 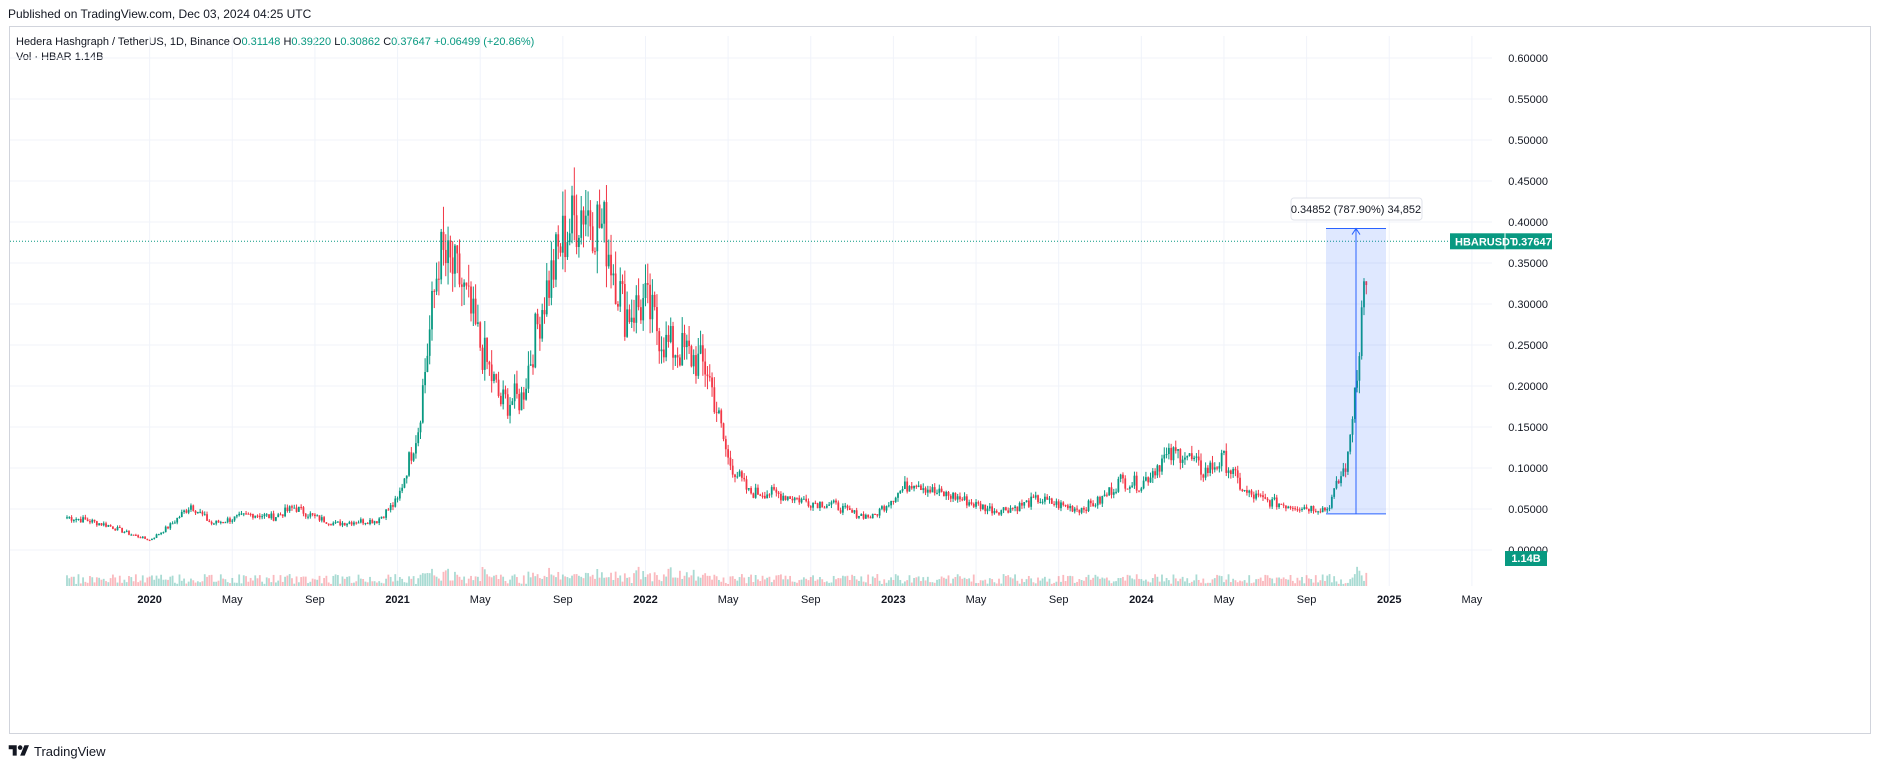 What do you see at coordinates (123, 42) in the screenshot?
I see `symbol-name: Hedera Hashgraph / TetherUS, 1D, Binance` at bounding box center [123, 42].